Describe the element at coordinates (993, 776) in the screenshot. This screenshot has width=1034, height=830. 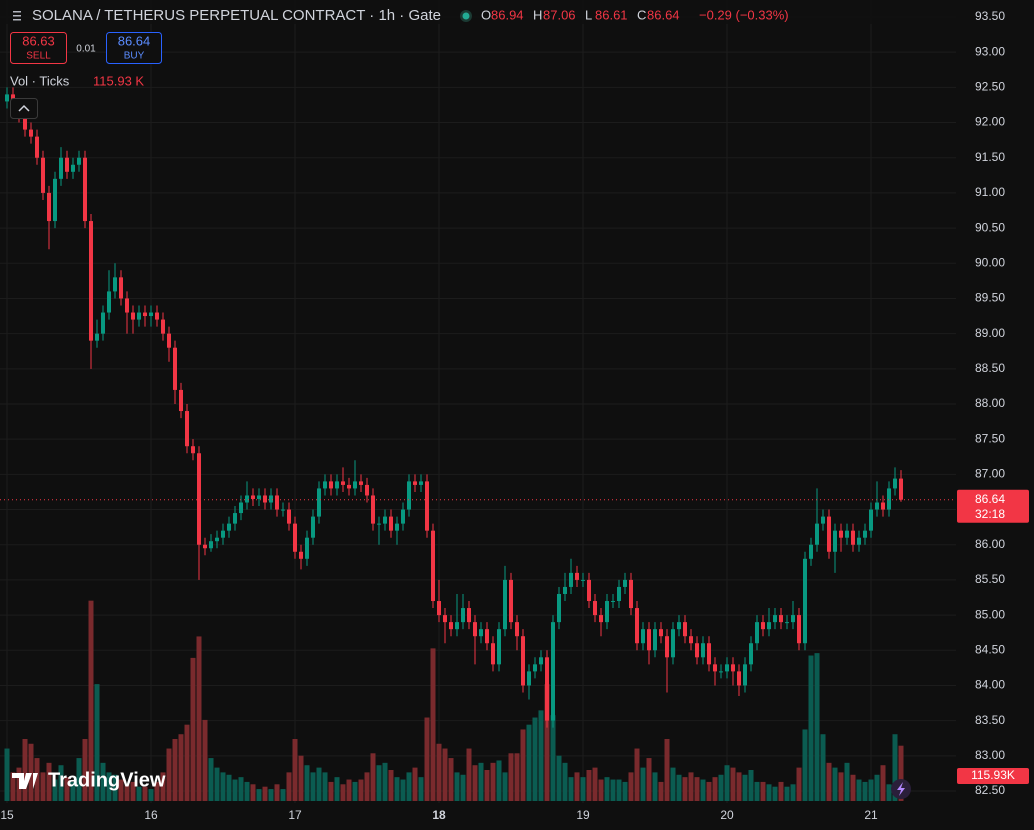
I see `volume-badge` at that location.